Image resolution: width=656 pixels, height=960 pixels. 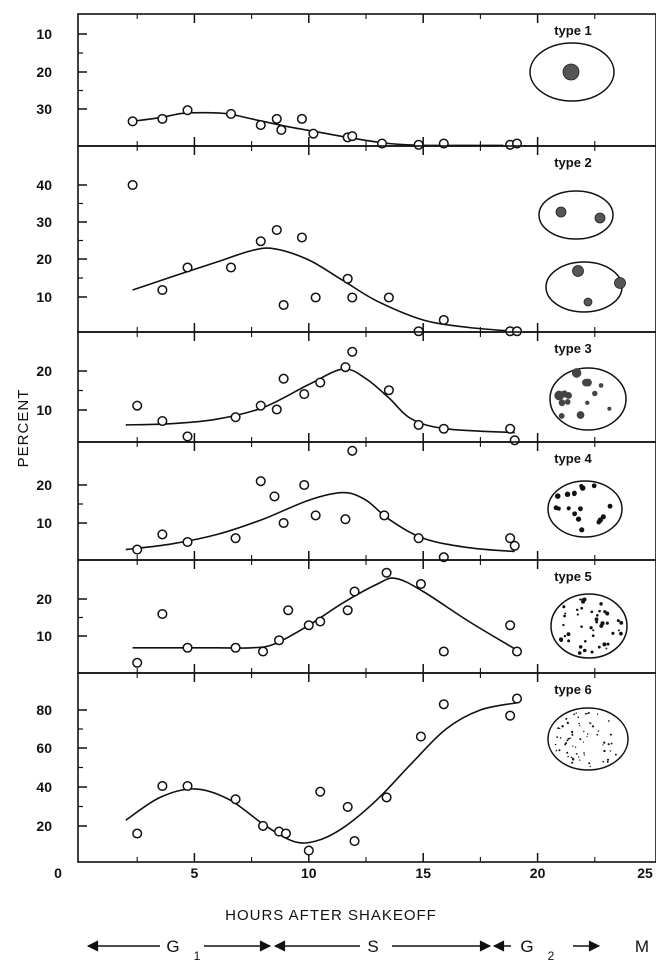 I want to click on y-tick-label: 80, so click(x=44, y=710).